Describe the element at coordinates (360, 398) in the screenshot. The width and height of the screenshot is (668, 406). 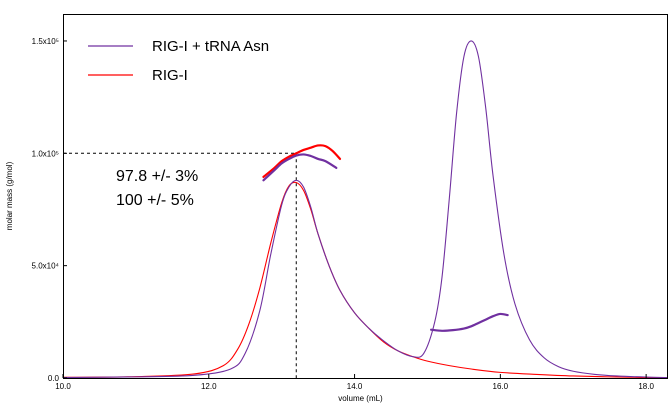
I see `x-axis-title: volume (mL)` at that location.